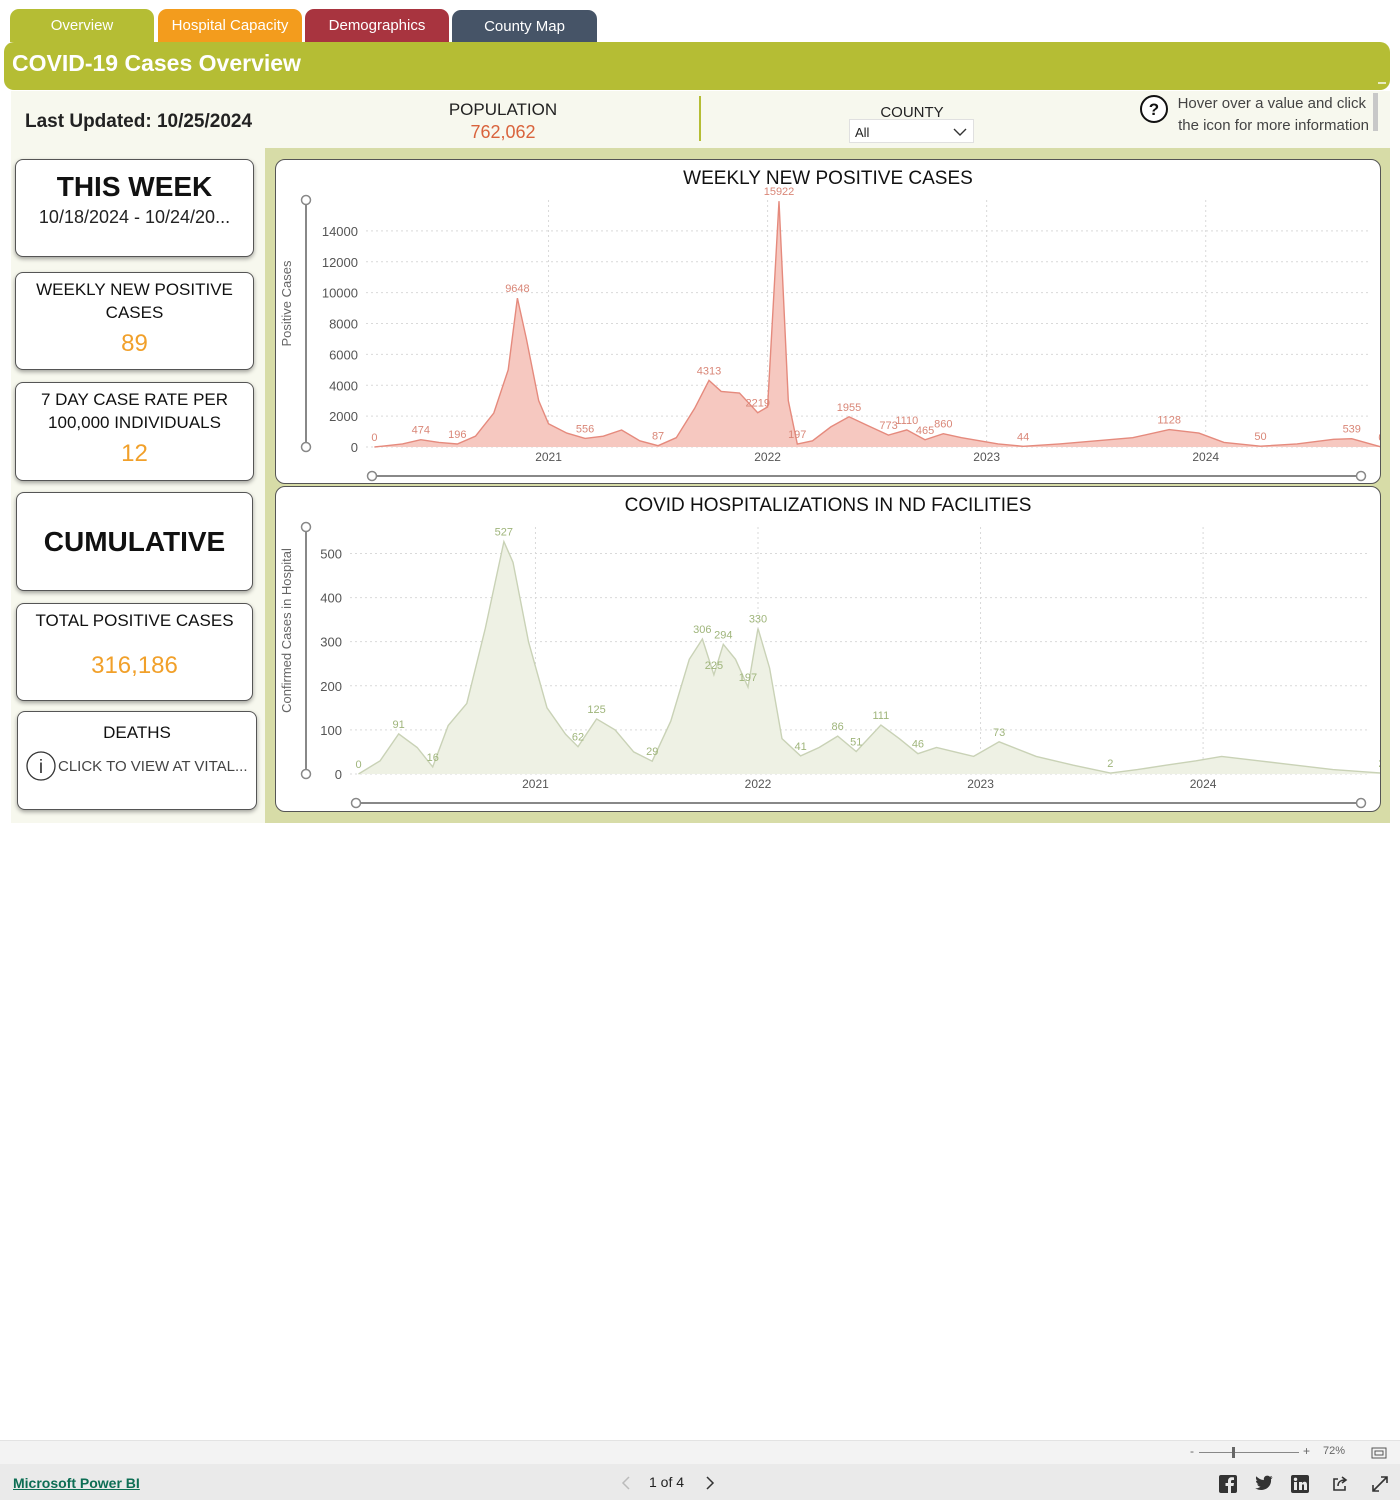 The width and height of the screenshot is (1400, 1500). What do you see at coordinates (1352, 430) in the screenshot?
I see `data-label: 539` at bounding box center [1352, 430].